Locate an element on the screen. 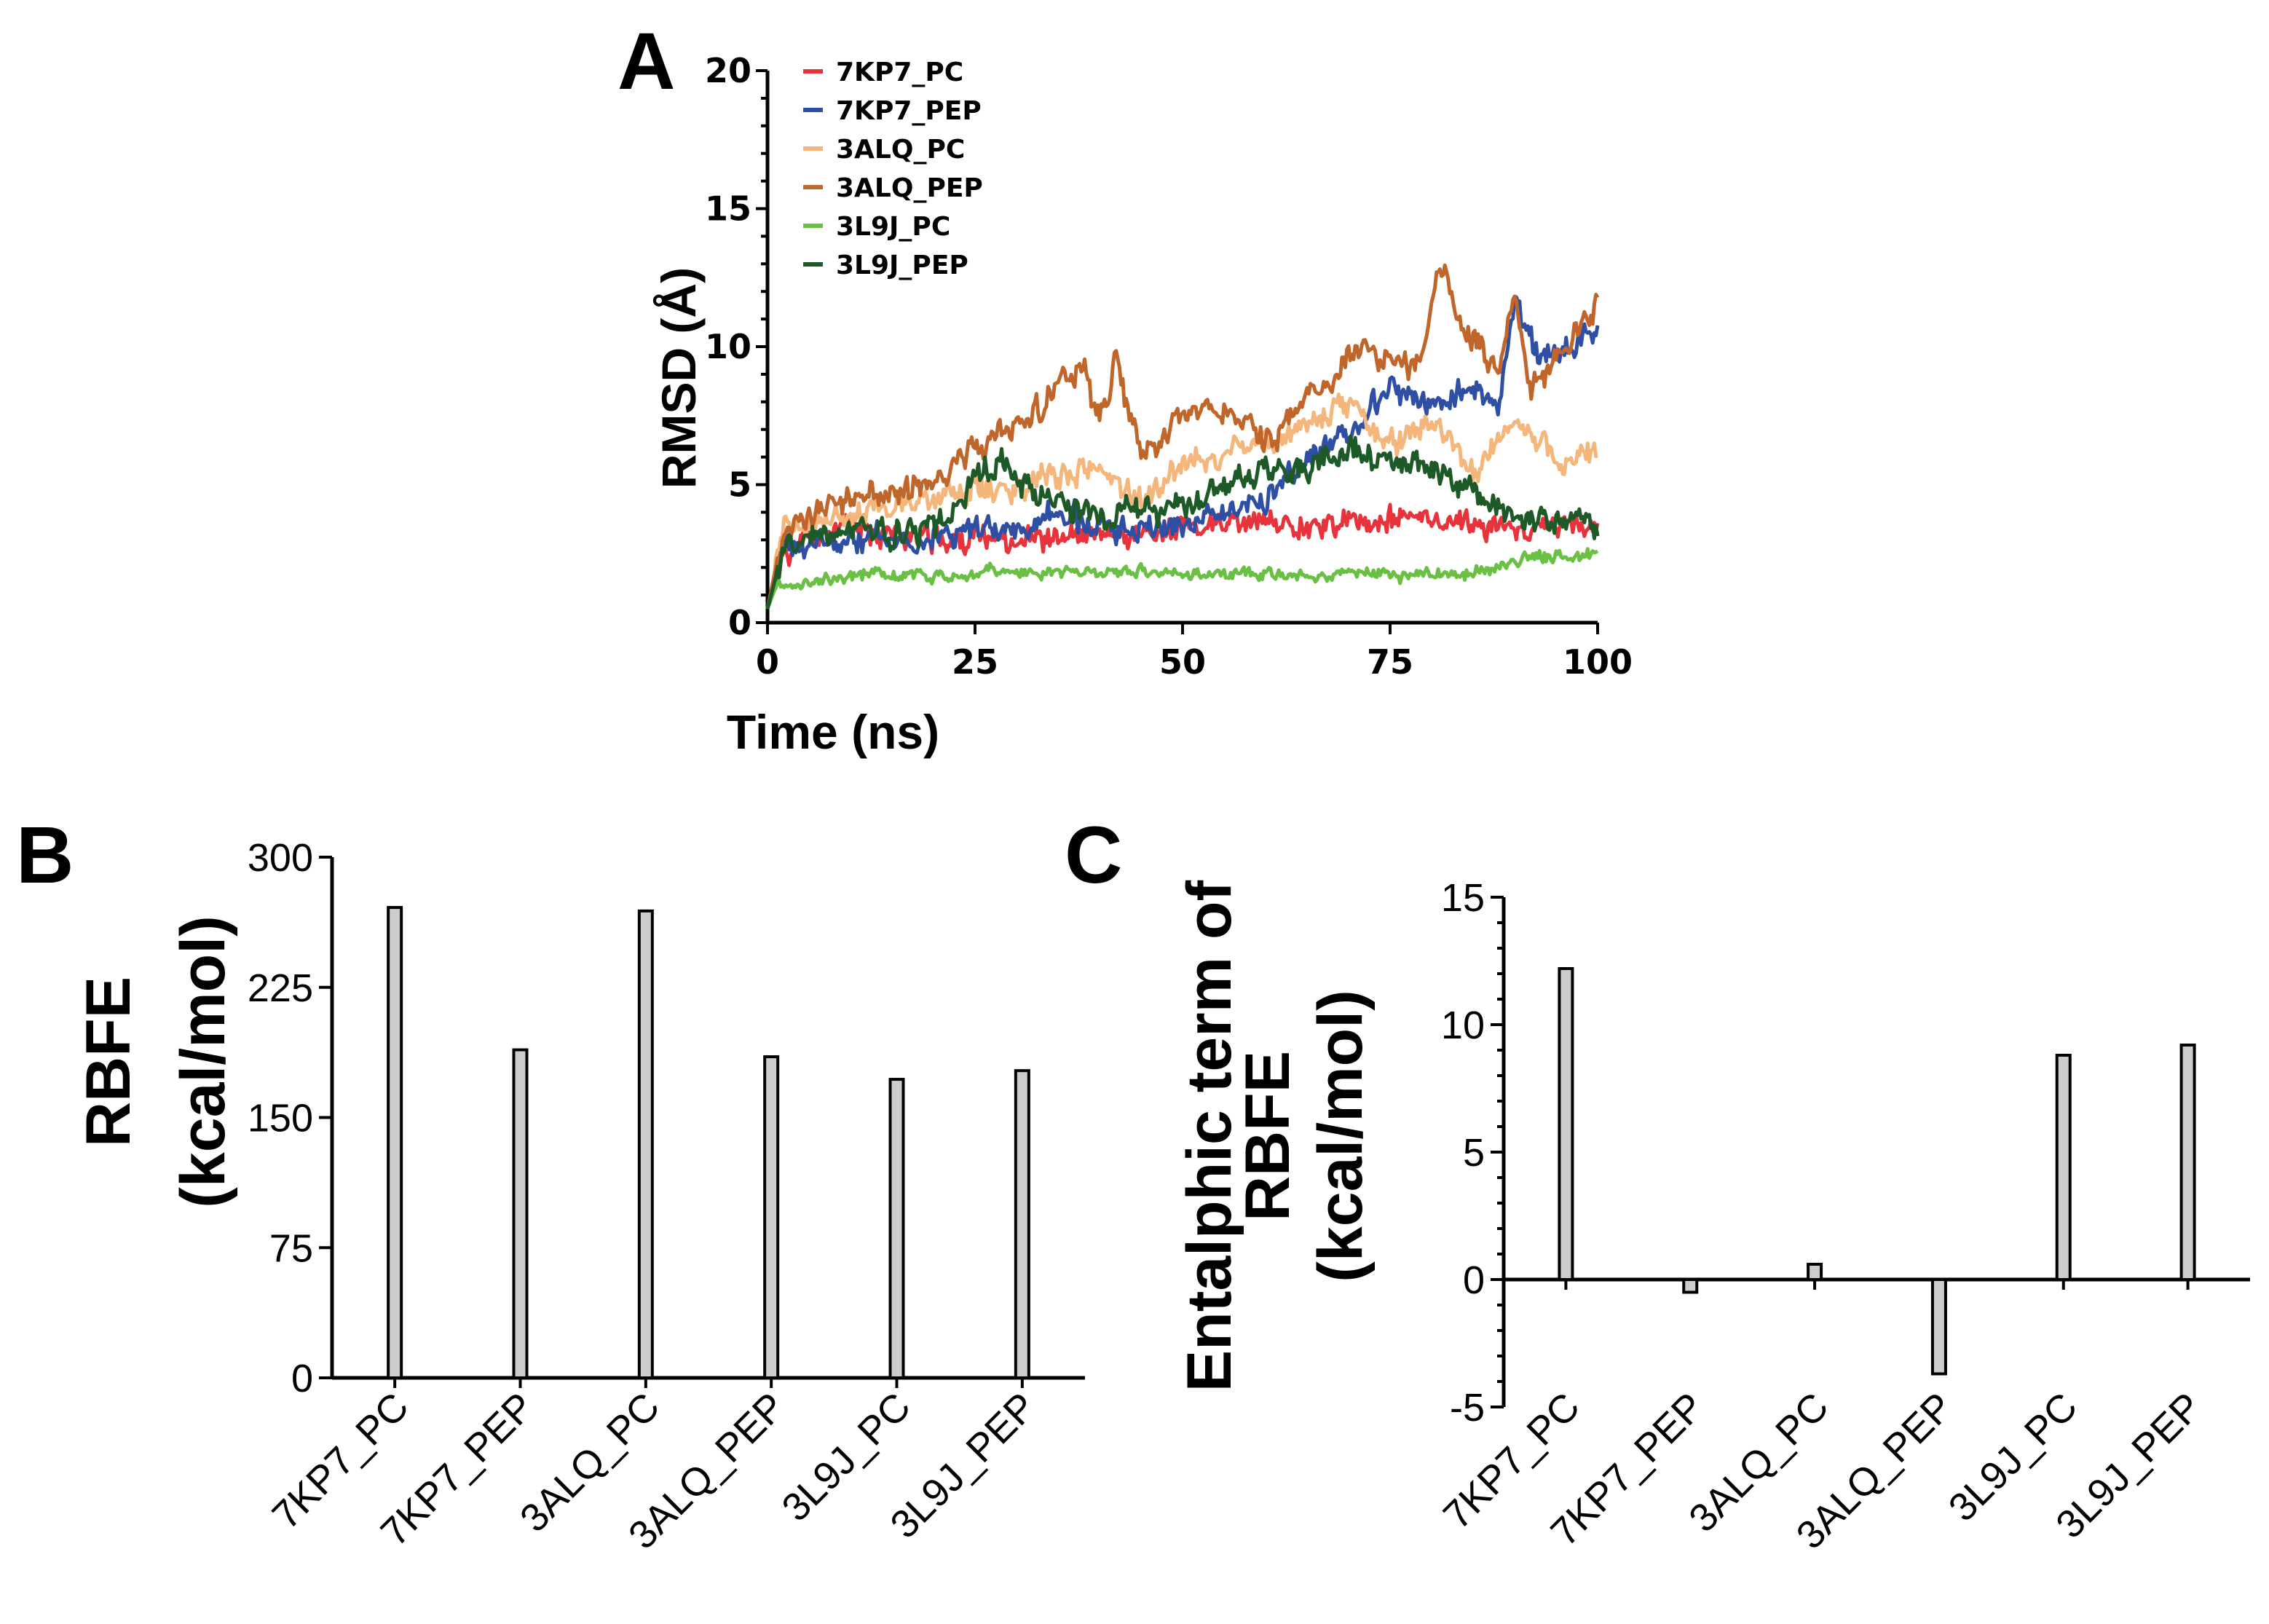  panel-a-x-tick-label: 75 is located at coordinates (1390, 662).